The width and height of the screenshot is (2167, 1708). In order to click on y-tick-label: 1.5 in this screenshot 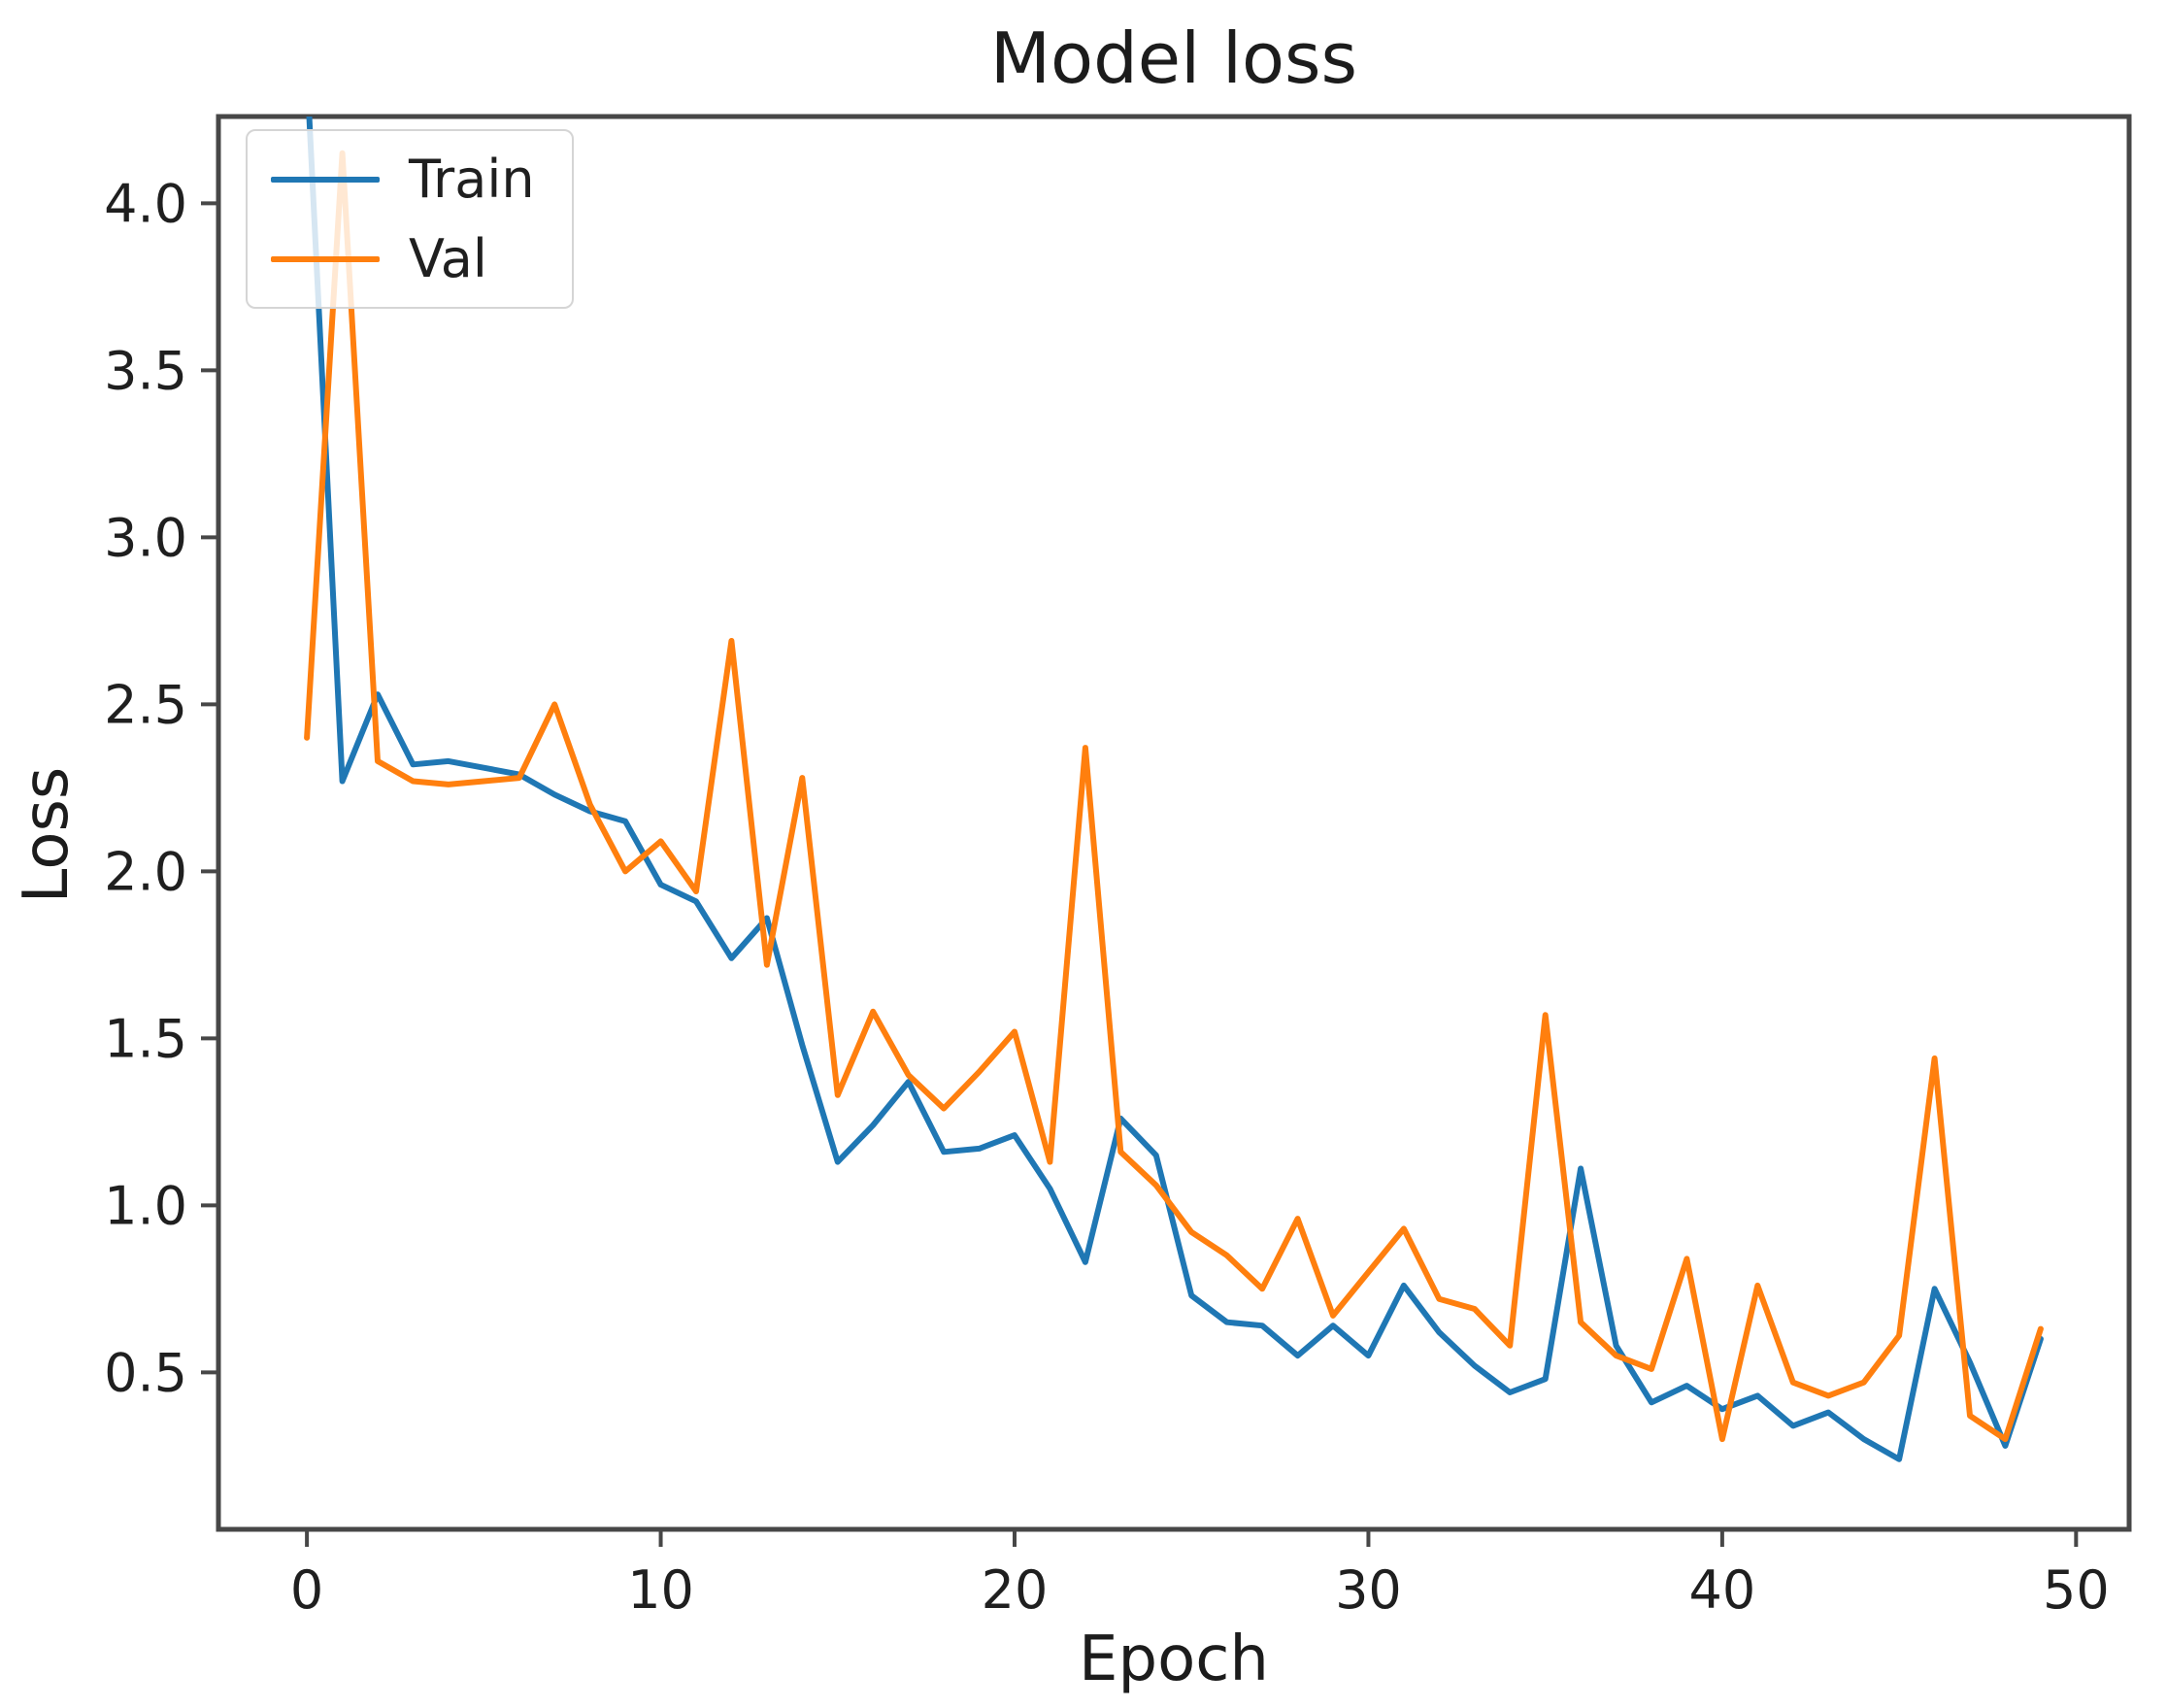, I will do `click(145, 1038)`.